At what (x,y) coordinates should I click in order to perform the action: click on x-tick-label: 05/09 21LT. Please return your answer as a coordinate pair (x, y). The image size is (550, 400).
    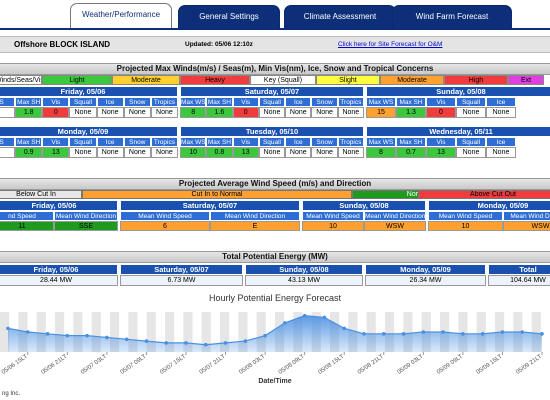
    Looking at the image, I should click on (529, 365).